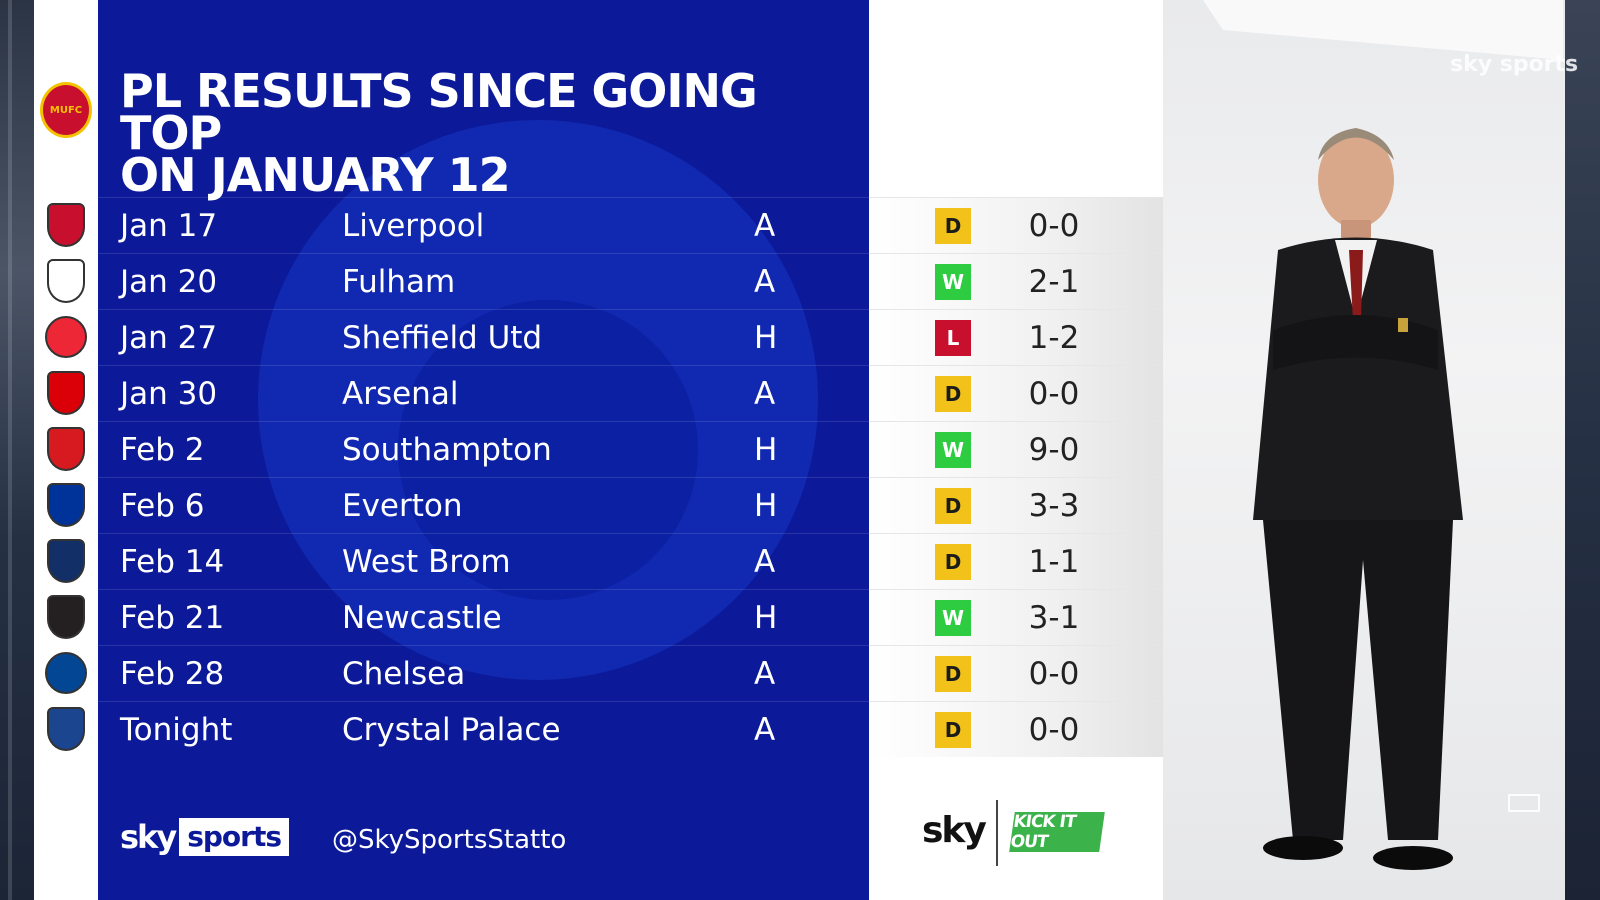 Image resolution: width=1600 pixels, height=900 pixels. I want to click on table-row: Tonight Crystal Palace A D 0-0, so click(598, 729).